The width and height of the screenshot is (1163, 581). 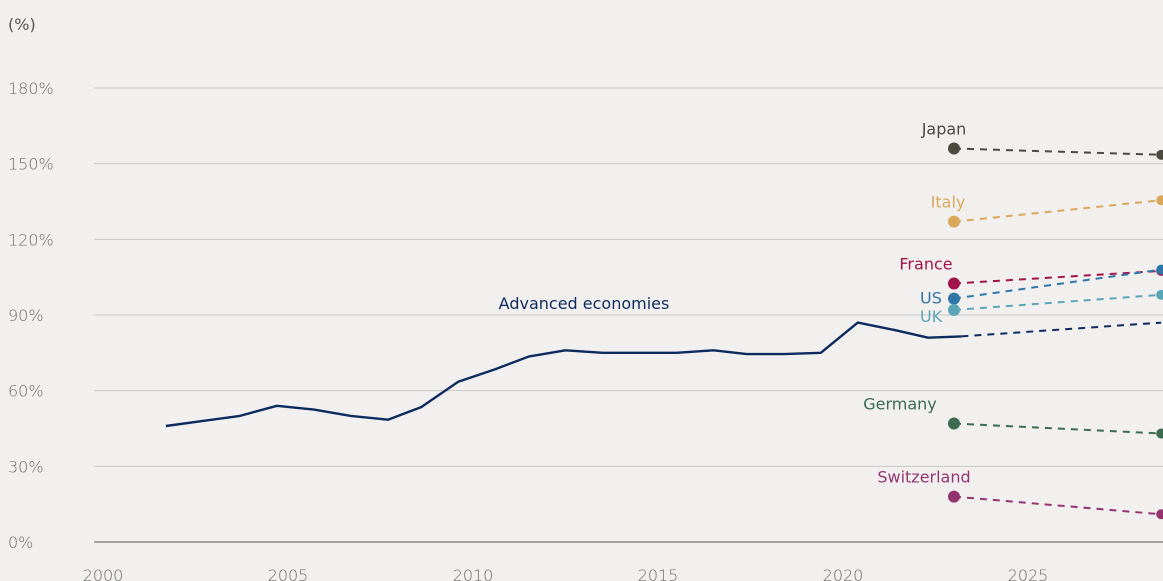 What do you see at coordinates (948, 202) in the screenshot?
I see `series-label-italy: Italy` at bounding box center [948, 202].